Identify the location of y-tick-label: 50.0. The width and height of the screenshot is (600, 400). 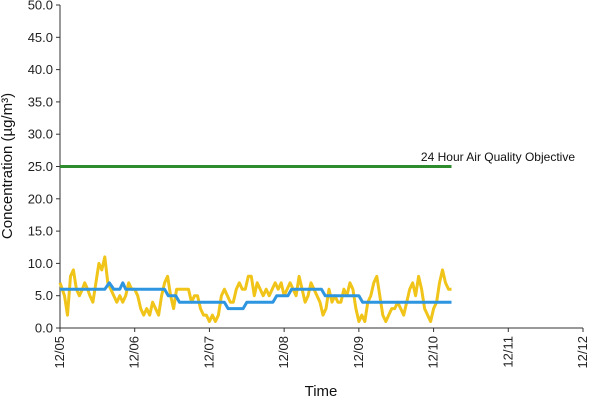
(40, 6).